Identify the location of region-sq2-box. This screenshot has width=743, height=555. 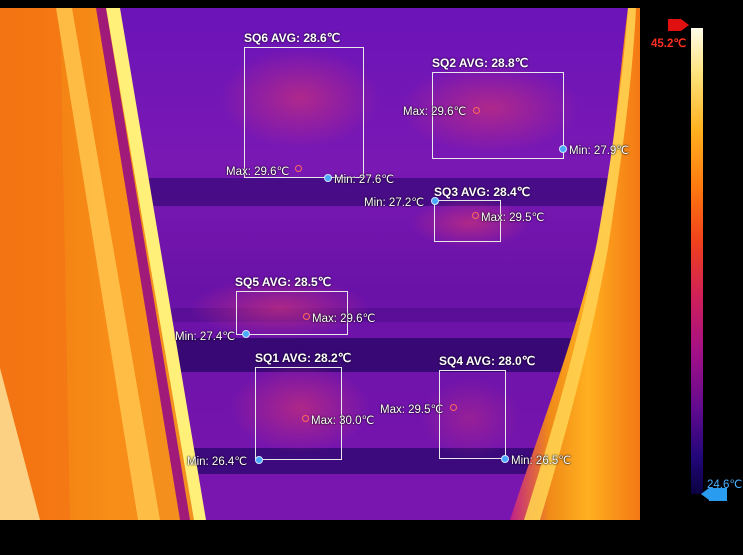
(498, 115).